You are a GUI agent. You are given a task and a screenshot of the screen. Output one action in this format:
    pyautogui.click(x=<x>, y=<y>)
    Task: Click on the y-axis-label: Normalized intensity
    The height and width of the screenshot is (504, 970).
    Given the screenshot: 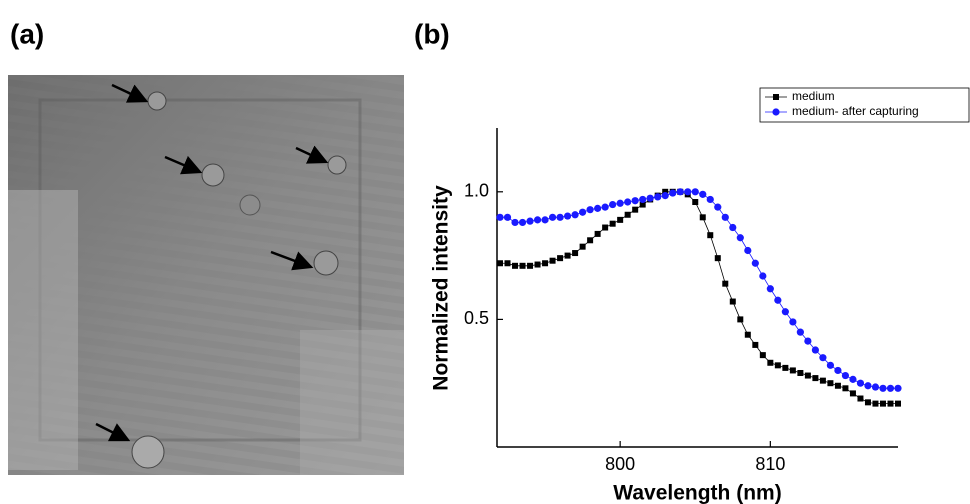 What is the action you would take?
    pyautogui.click(x=441, y=288)
    